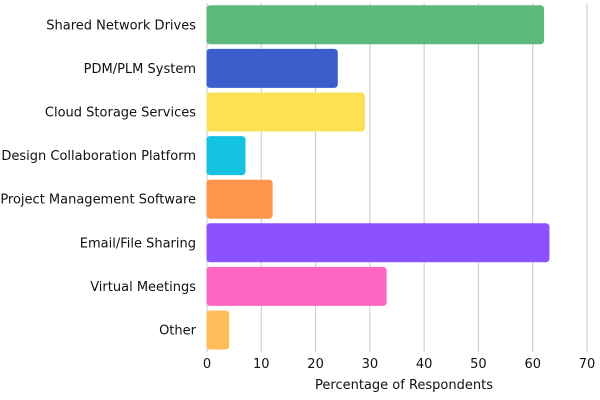 Image resolution: width=600 pixels, height=400 pixels. Describe the element at coordinates (121, 25) in the screenshot. I see `category-label: Shared Network Drives` at that location.